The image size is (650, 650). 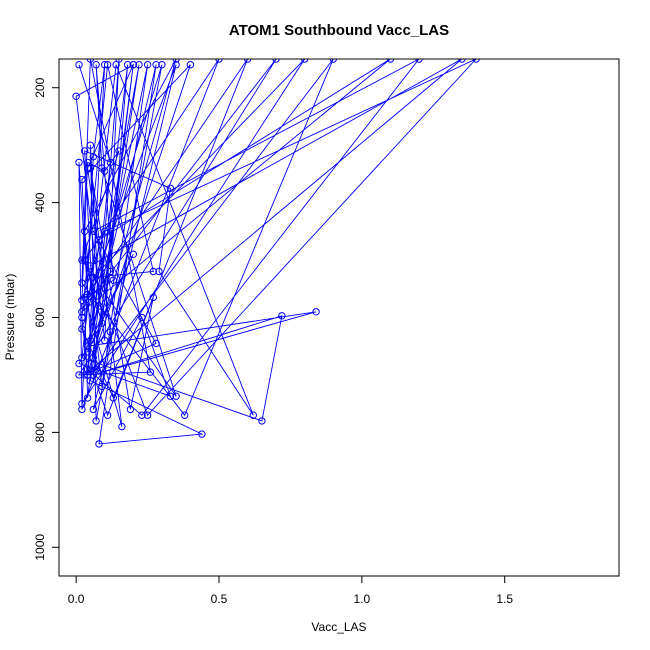 What do you see at coordinates (40, 202) in the screenshot?
I see `y-tick-label: 400` at bounding box center [40, 202].